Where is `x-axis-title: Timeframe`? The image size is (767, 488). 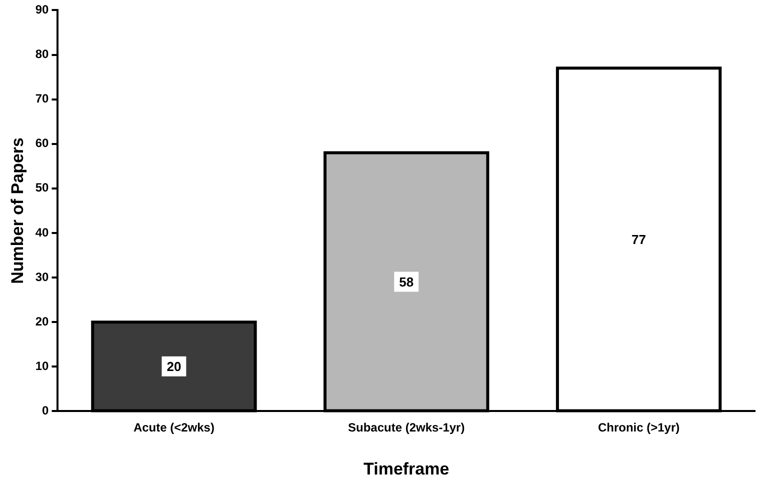 x-axis-title: Timeframe is located at coordinates (407, 468).